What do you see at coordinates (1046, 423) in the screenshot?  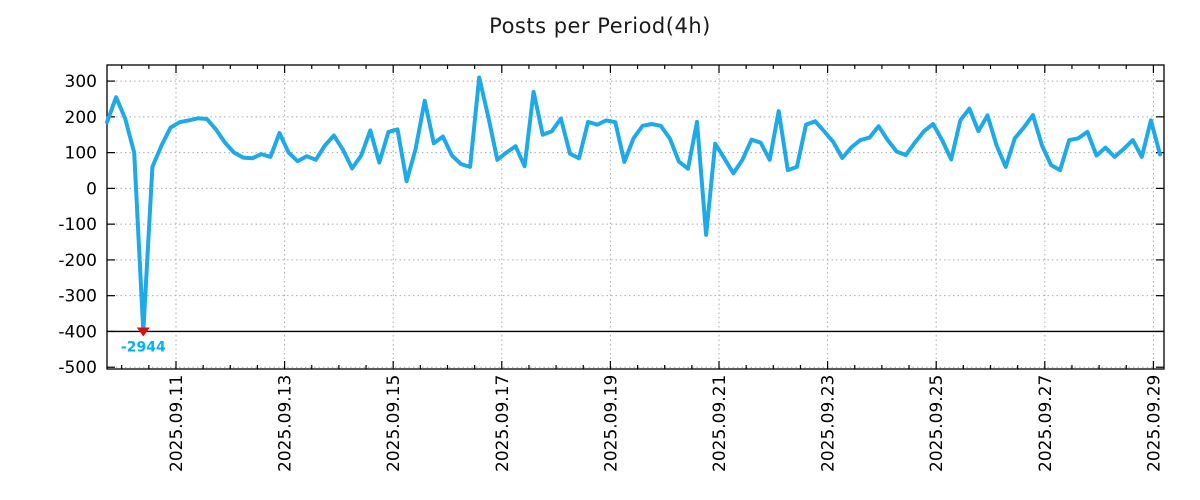 I see `x-tick-label: 2025.09.27` at bounding box center [1046, 423].